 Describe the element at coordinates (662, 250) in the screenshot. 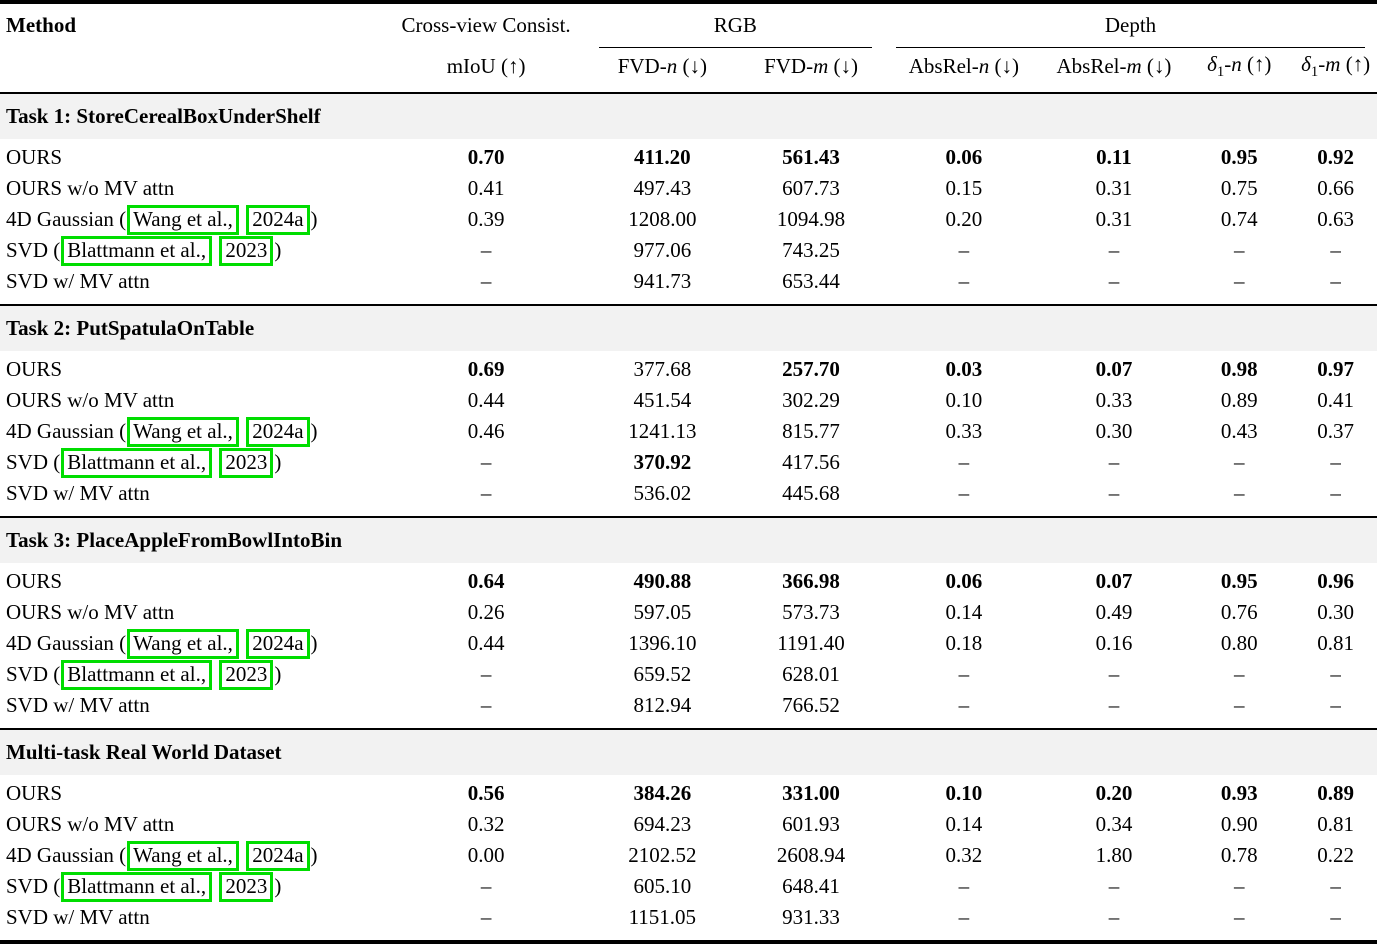

I see `fvd-n-value: 977.06` at that location.